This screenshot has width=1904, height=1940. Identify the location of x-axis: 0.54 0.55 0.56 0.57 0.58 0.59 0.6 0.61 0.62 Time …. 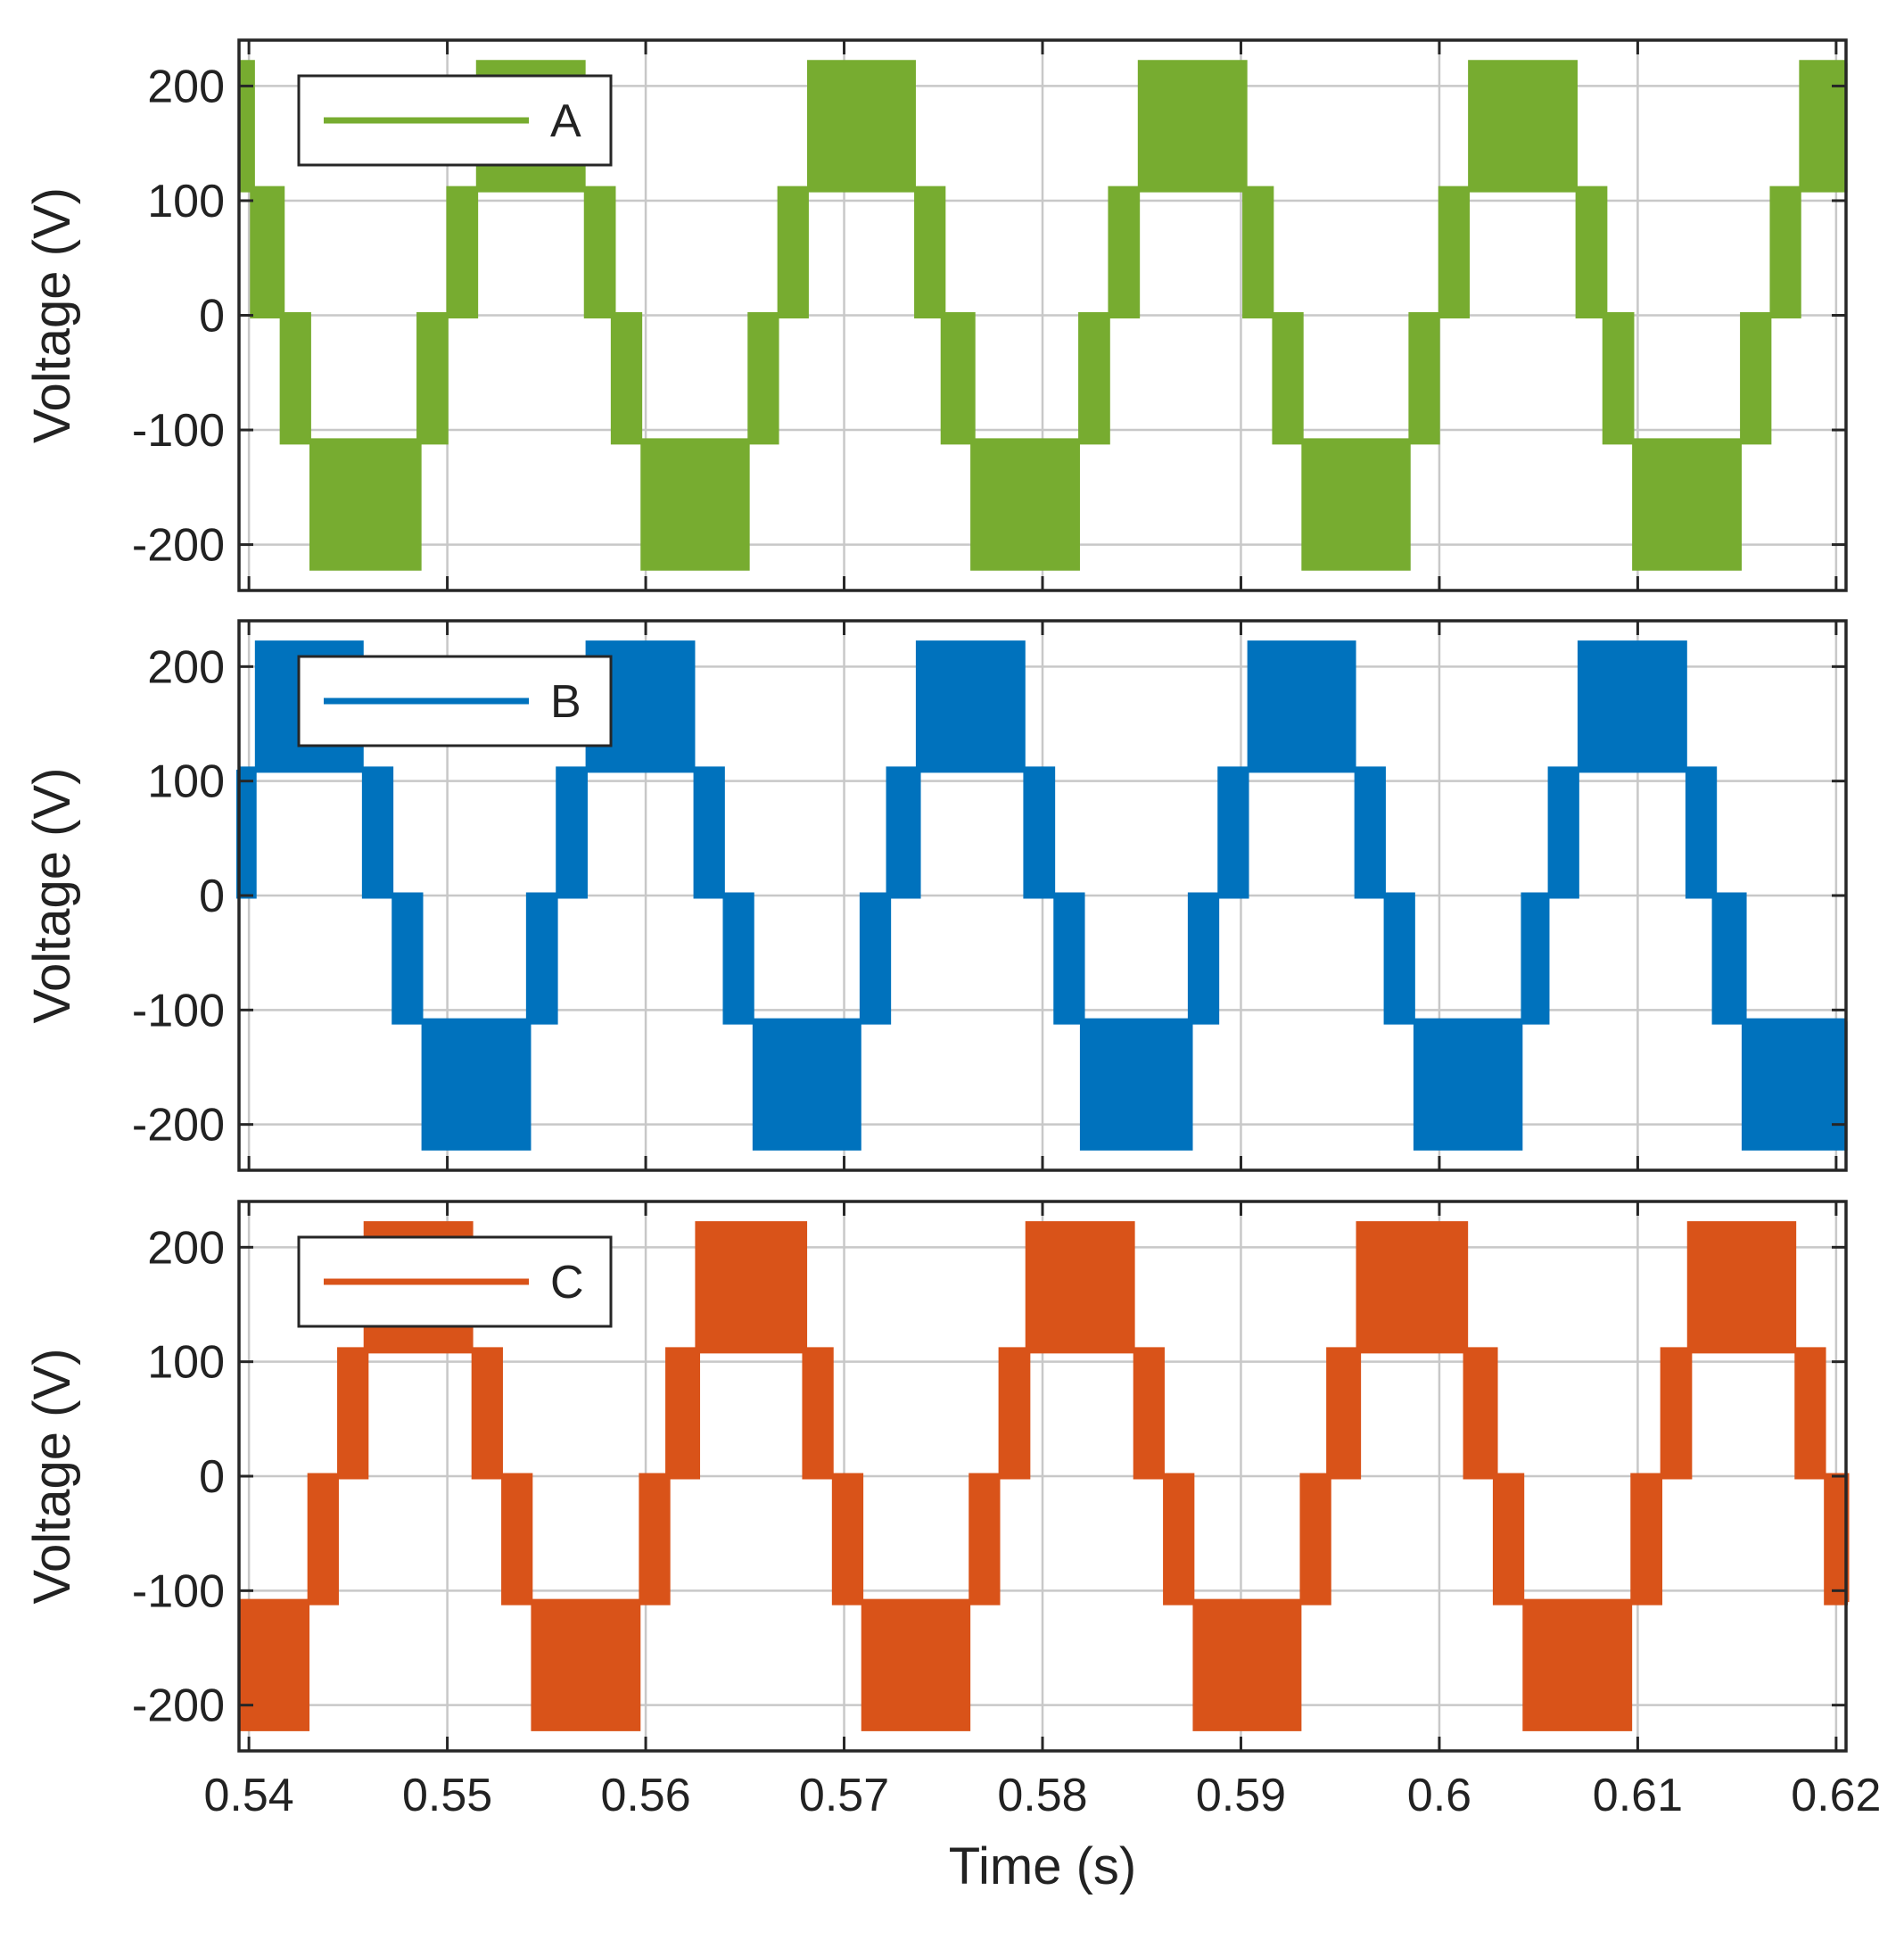
(1043, 1832).